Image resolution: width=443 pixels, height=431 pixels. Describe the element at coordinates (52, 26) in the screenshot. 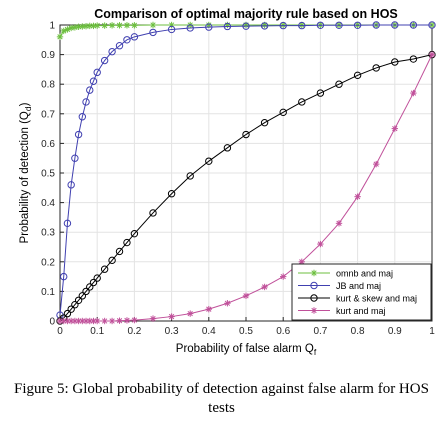

I see `y-tick-label: 1` at that location.